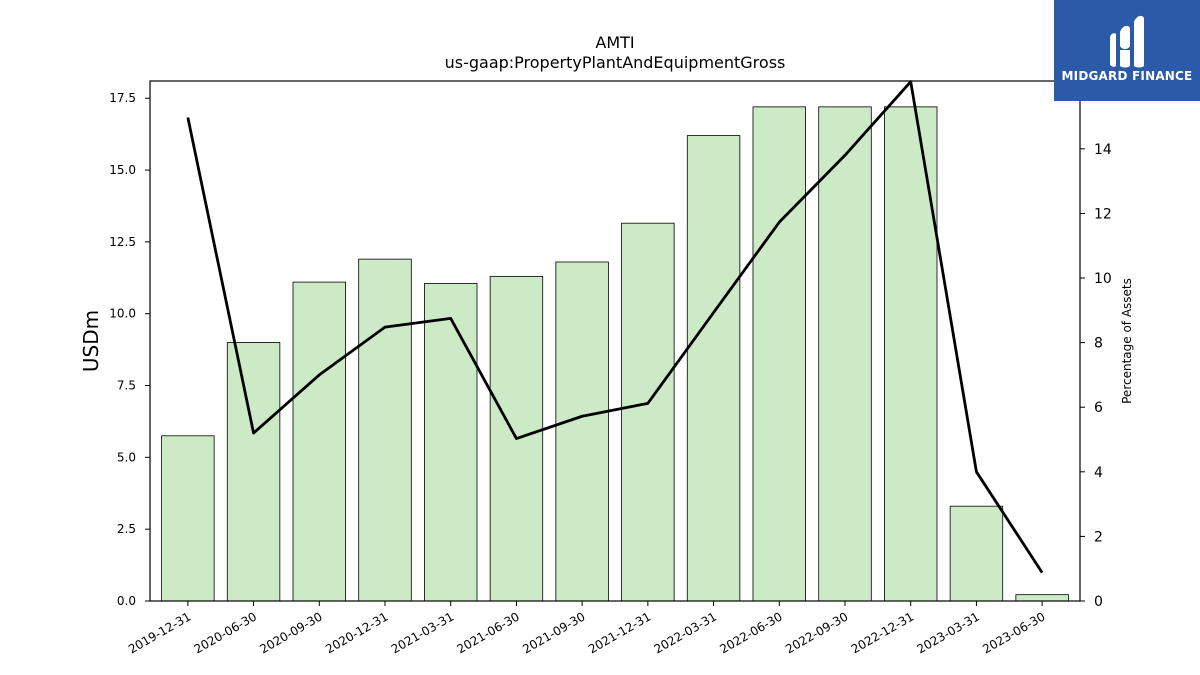 The image size is (1200, 675). What do you see at coordinates (1127, 76) in the screenshot?
I see `logo-text: MIDGARD FINANCE` at bounding box center [1127, 76].